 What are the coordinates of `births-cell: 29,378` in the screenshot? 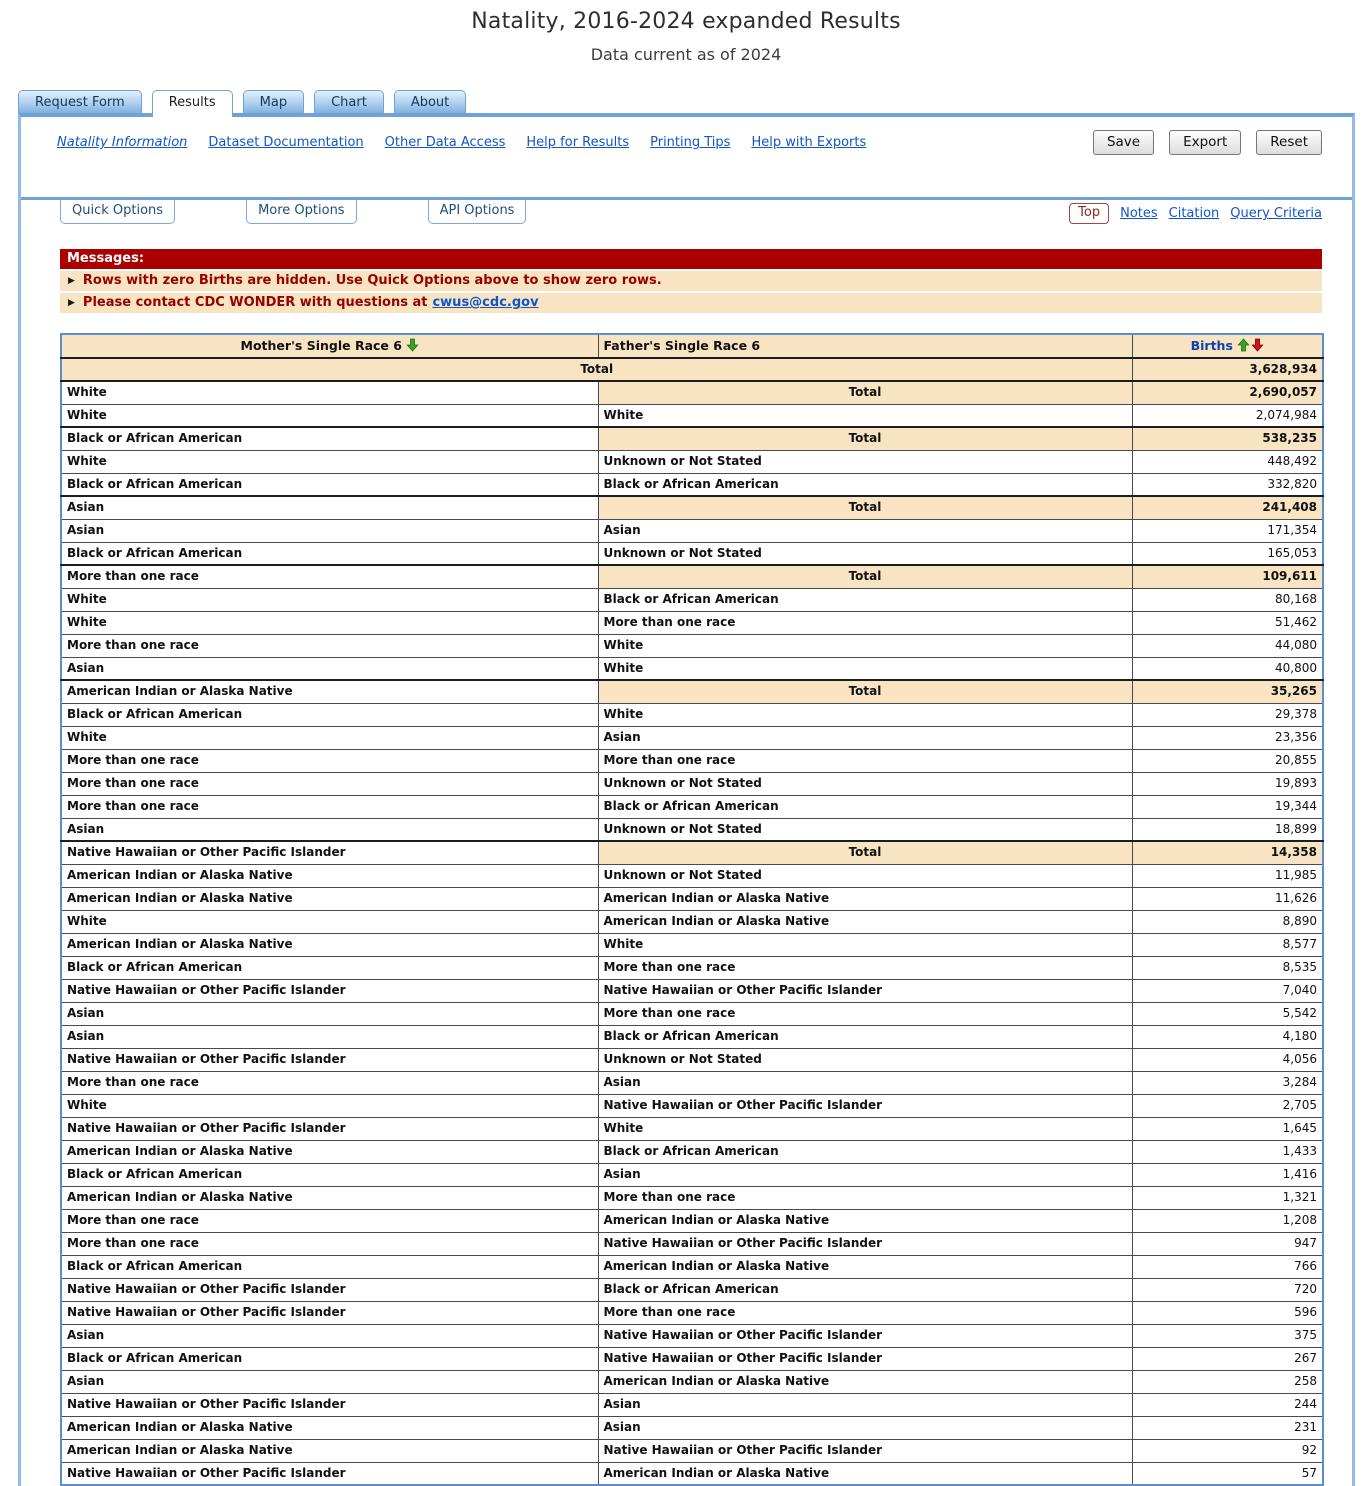 It's located at (1227, 714).